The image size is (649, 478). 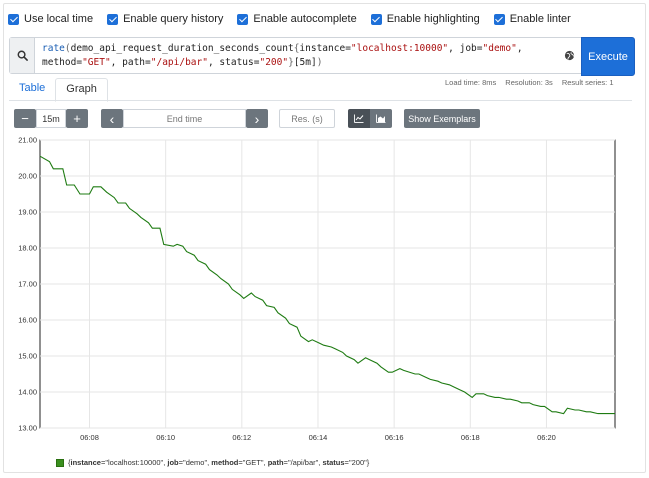 What do you see at coordinates (27, 428) in the screenshot?
I see `y-tick-label: 13.00` at bounding box center [27, 428].